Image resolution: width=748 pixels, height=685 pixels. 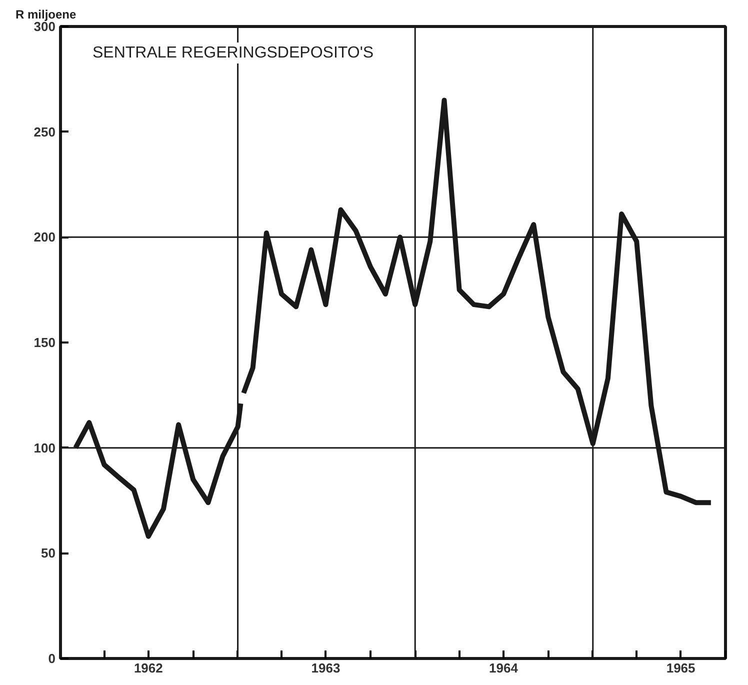 I want to click on x-tick-label: 1964, so click(x=504, y=668).